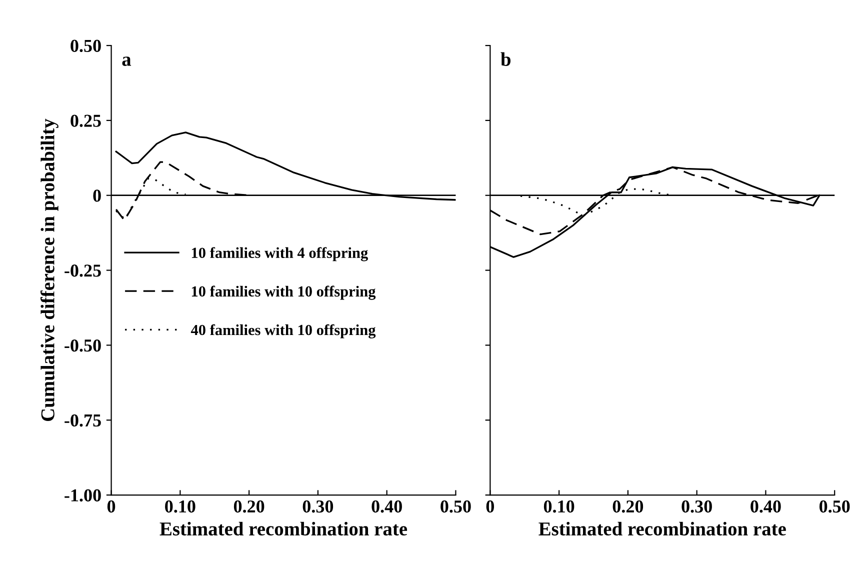 Image resolution: width=856 pixels, height=569 pixels. I want to click on legend-label: 10 families with 10 offspring, so click(284, 293).